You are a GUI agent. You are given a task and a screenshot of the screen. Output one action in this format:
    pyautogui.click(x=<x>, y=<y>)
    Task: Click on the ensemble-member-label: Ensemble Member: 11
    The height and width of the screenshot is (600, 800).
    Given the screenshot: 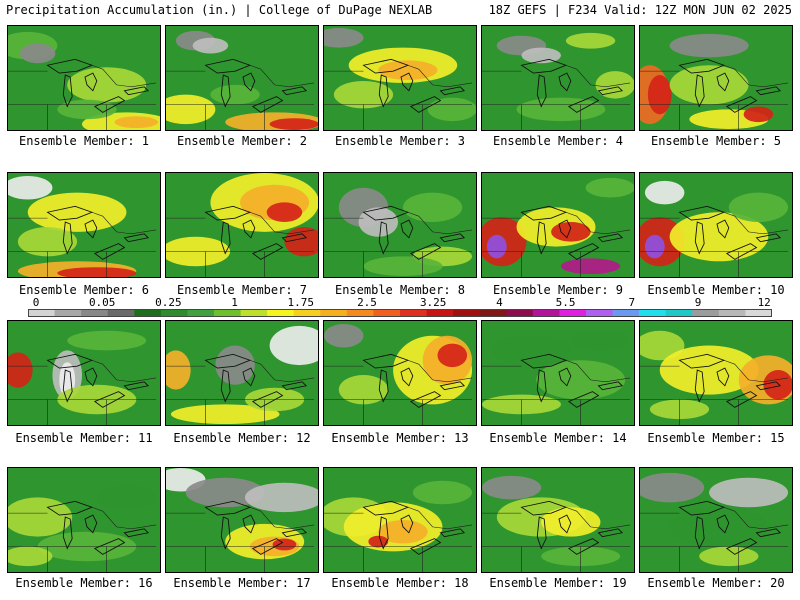 What is the action you would take?
    pyautogui.click(x=84, y=438)
    